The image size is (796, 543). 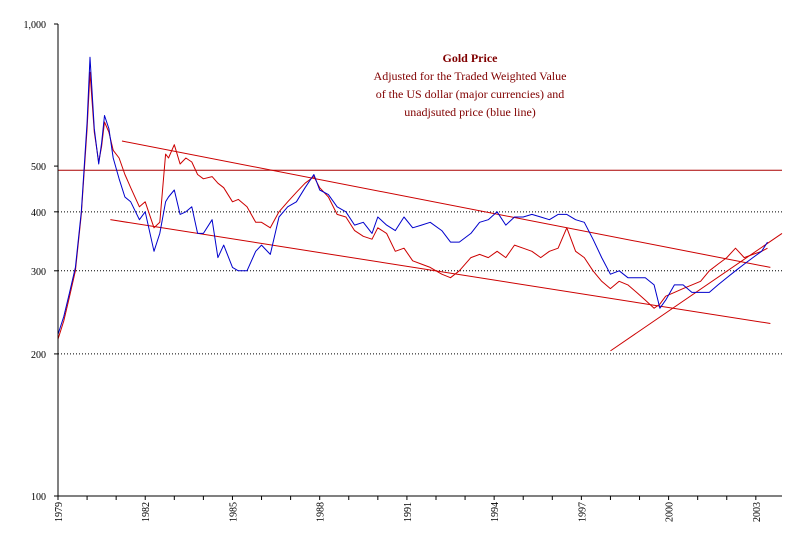 What do you see at coordinates (146, 512) in the screenshot?
I see `x-tick-label-1: 1982` at bounding box center [146, 512].